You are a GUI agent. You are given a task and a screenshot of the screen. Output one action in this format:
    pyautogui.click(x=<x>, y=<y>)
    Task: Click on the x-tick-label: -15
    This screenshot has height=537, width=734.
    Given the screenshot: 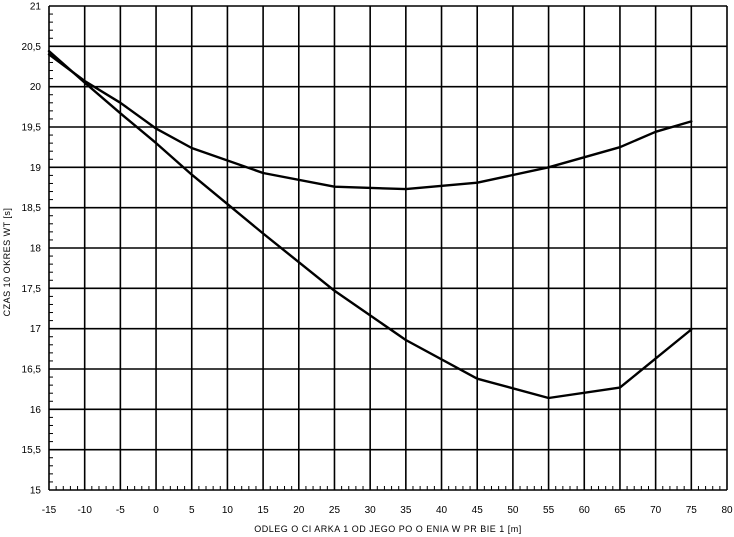 What is the action you would take?
    pyautogui.click(x=49, y=510)
    